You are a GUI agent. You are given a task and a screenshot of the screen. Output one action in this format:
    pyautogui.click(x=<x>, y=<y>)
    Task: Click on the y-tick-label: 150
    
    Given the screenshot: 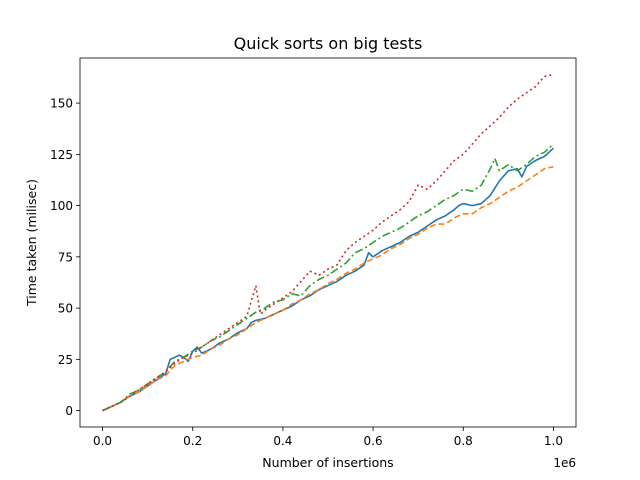 What is the action you would take?
    pyautogui.click(x=61, y=104)
    